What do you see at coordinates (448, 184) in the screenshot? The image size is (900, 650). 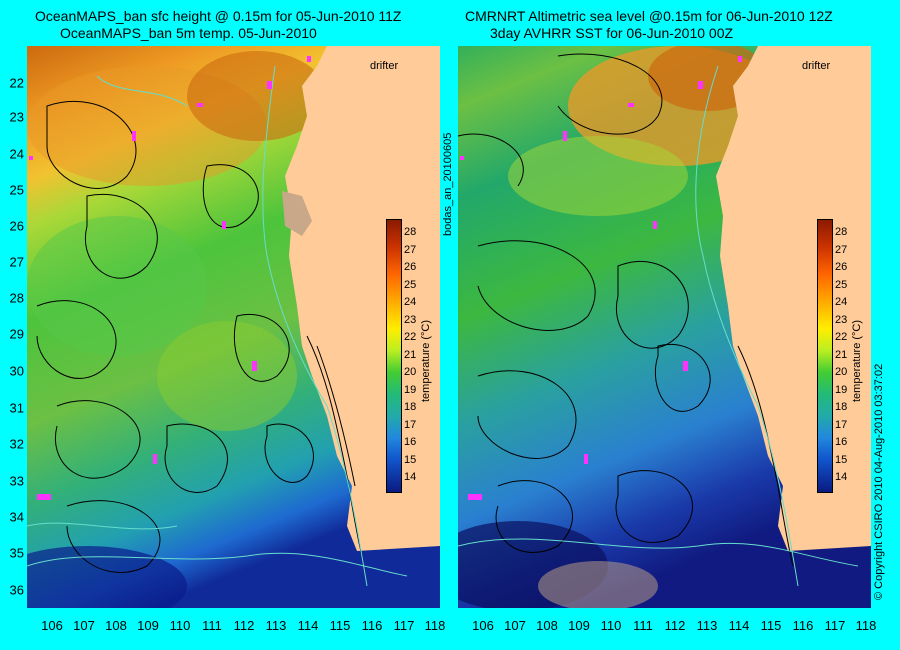 I see `middle-side-label: bodas_an_20100605` at bounding box center [448, 184].